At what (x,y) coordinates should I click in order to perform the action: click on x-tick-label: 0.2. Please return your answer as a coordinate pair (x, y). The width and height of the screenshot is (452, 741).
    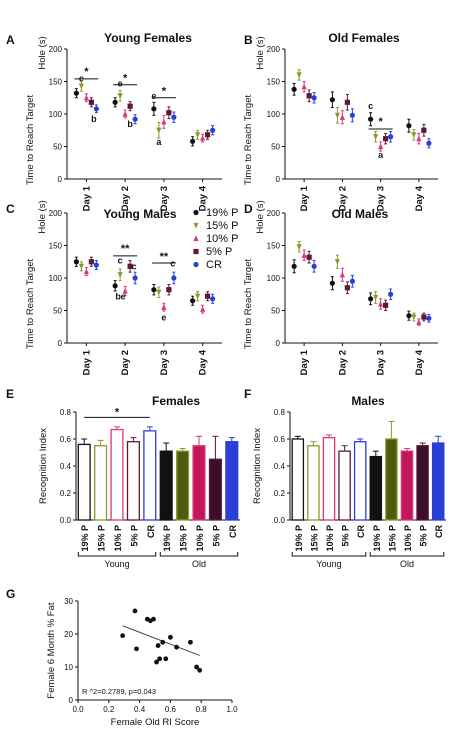
    Looking at the image, I should click on (109, 709).